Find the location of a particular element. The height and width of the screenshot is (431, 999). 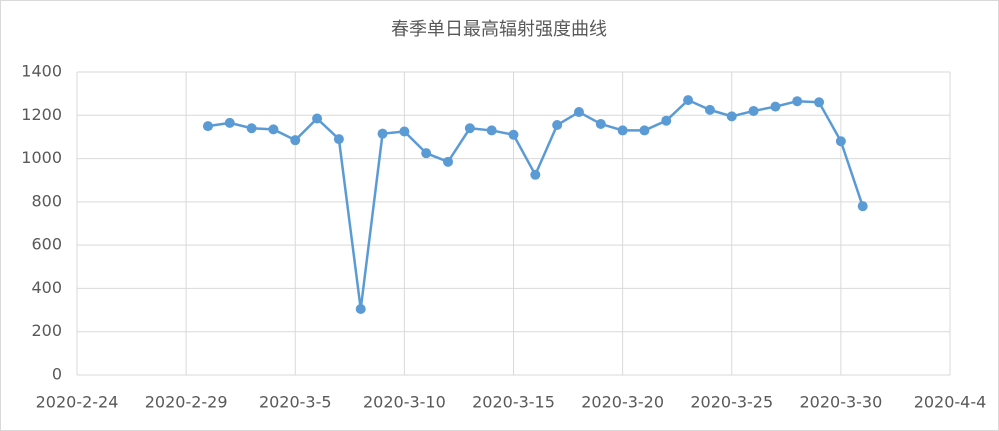

x-tick-label: 2020-2-24 is located at coordinates (77, 402).